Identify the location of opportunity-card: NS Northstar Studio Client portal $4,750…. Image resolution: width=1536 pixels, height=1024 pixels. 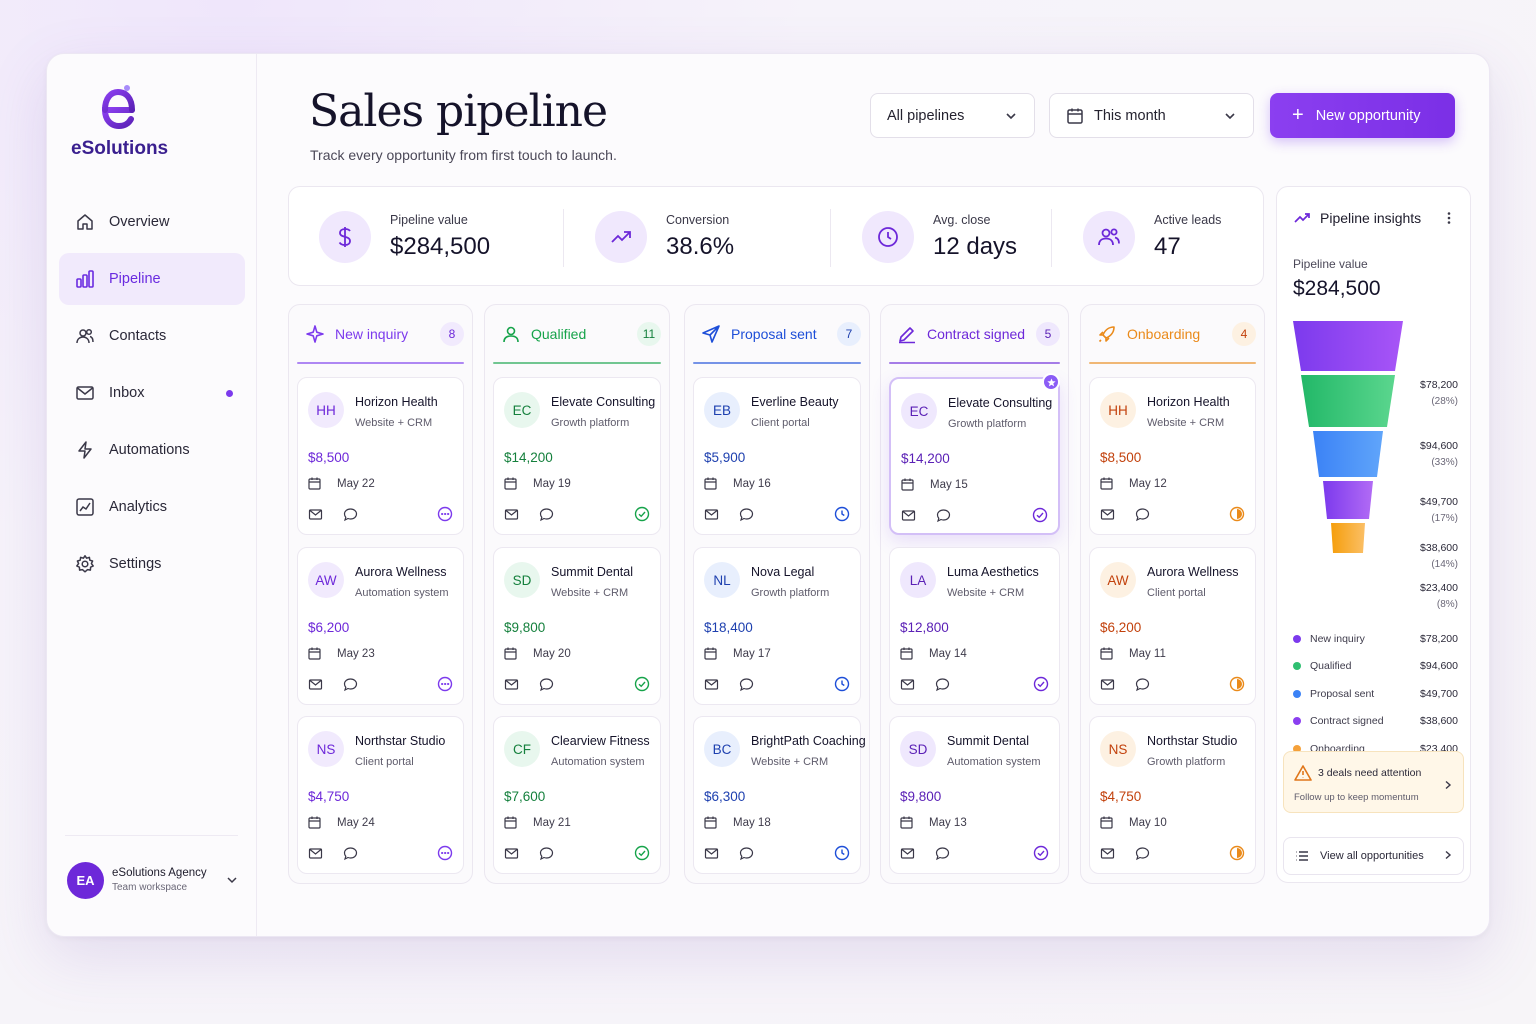
(380, 795).